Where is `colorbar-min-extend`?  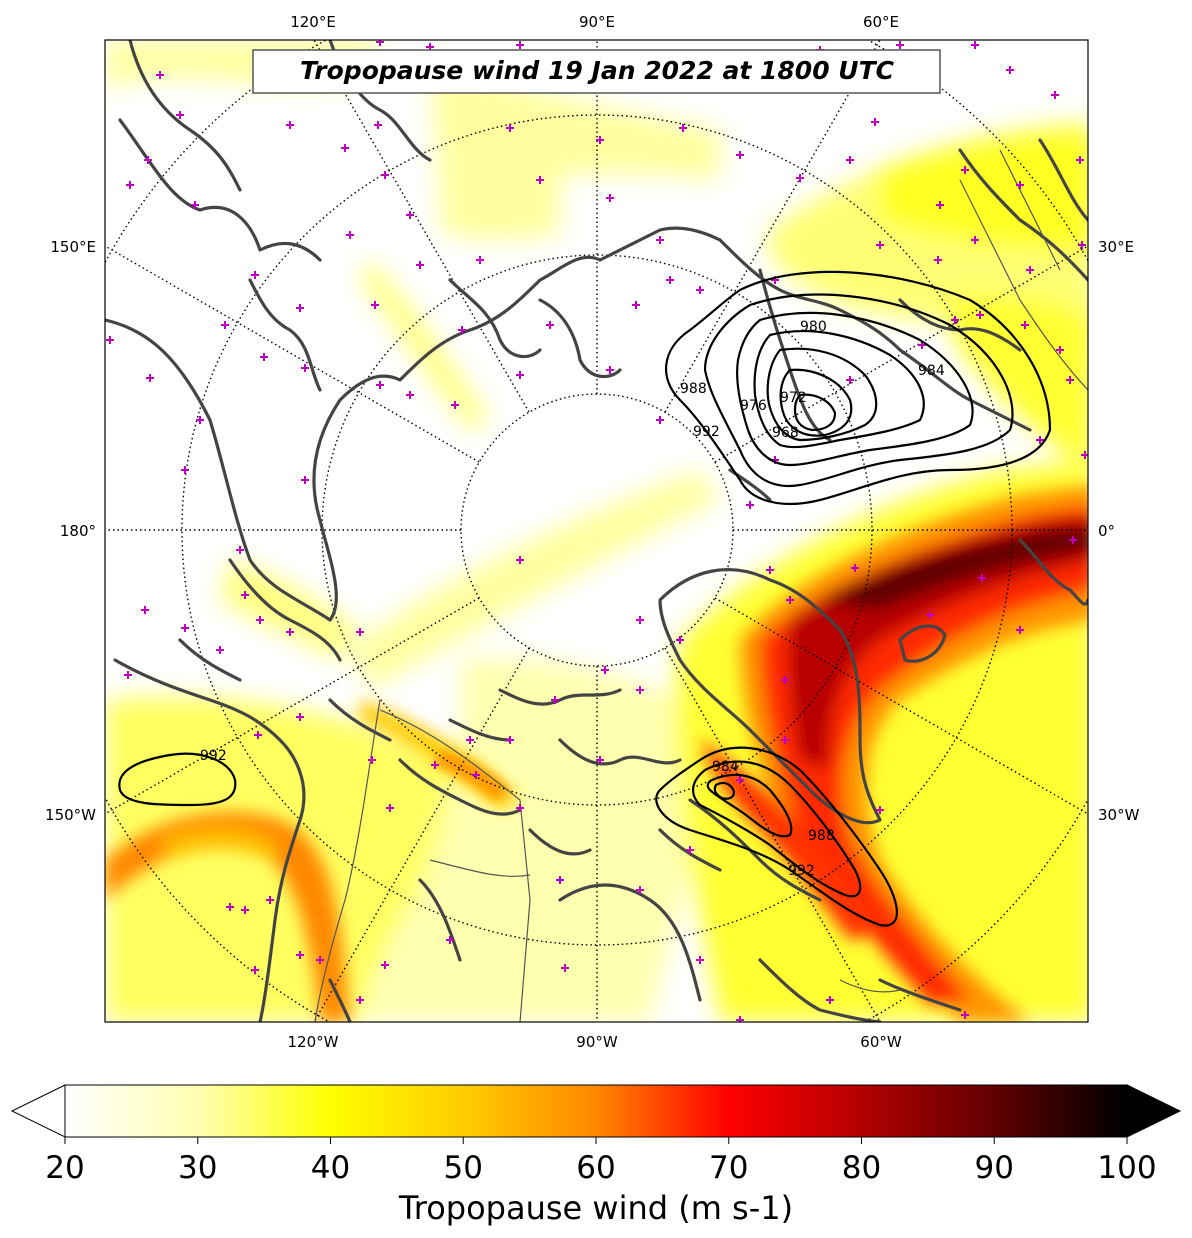 colorbar-min-extend is located at coordinates (38, 1111).